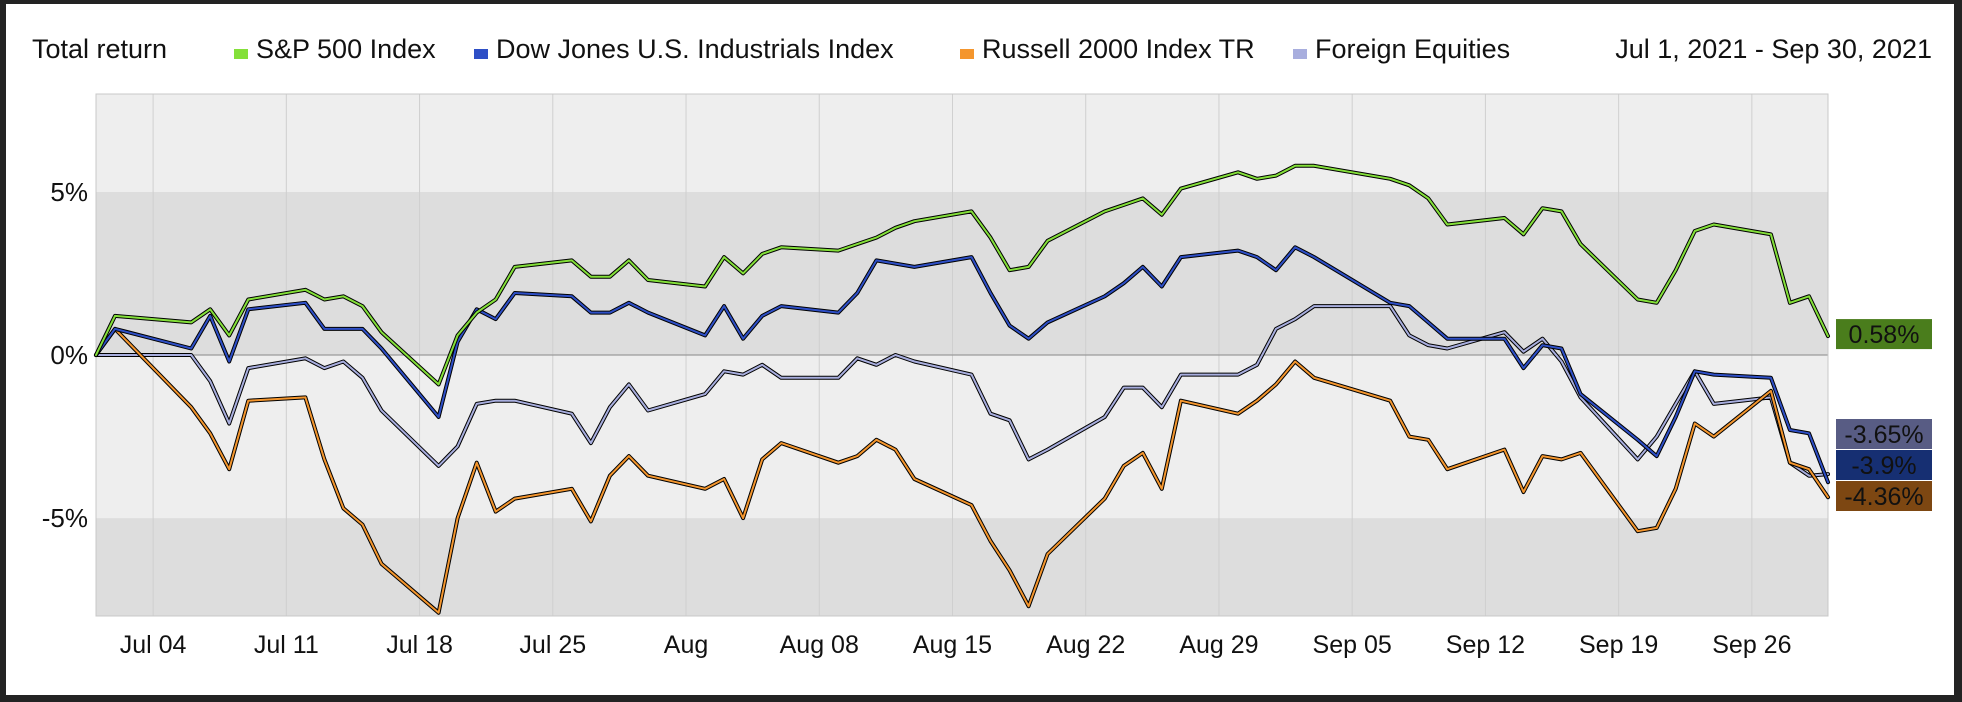 The width and height of the screenshot is (1962, 702). What do you see at coordinates (346, 49) in the screenshot?
I see `legend-label: S&P 500 Index` at bounding box center [346, 49].